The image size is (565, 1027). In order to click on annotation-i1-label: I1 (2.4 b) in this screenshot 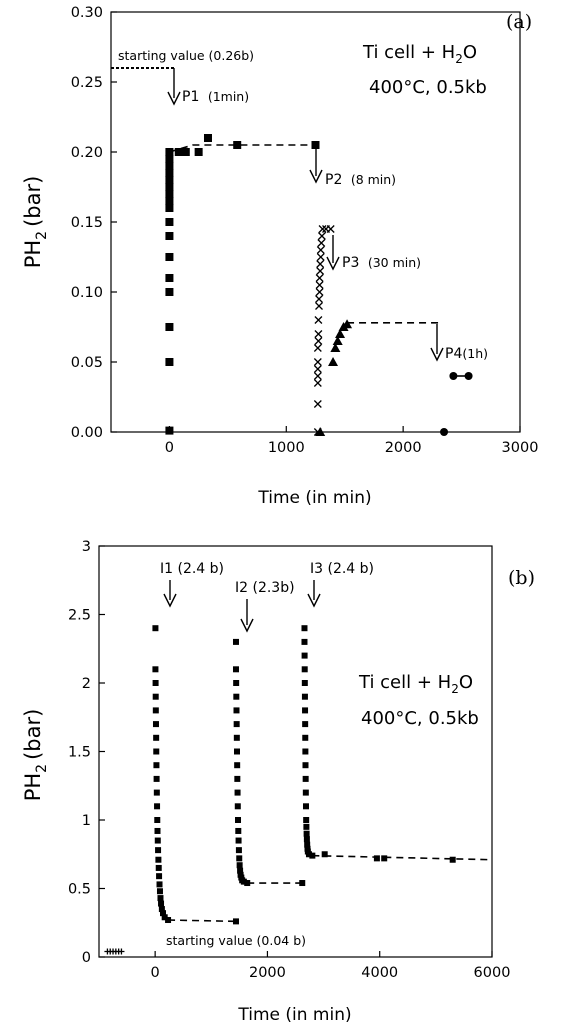, I will do `click(192, 569)`.